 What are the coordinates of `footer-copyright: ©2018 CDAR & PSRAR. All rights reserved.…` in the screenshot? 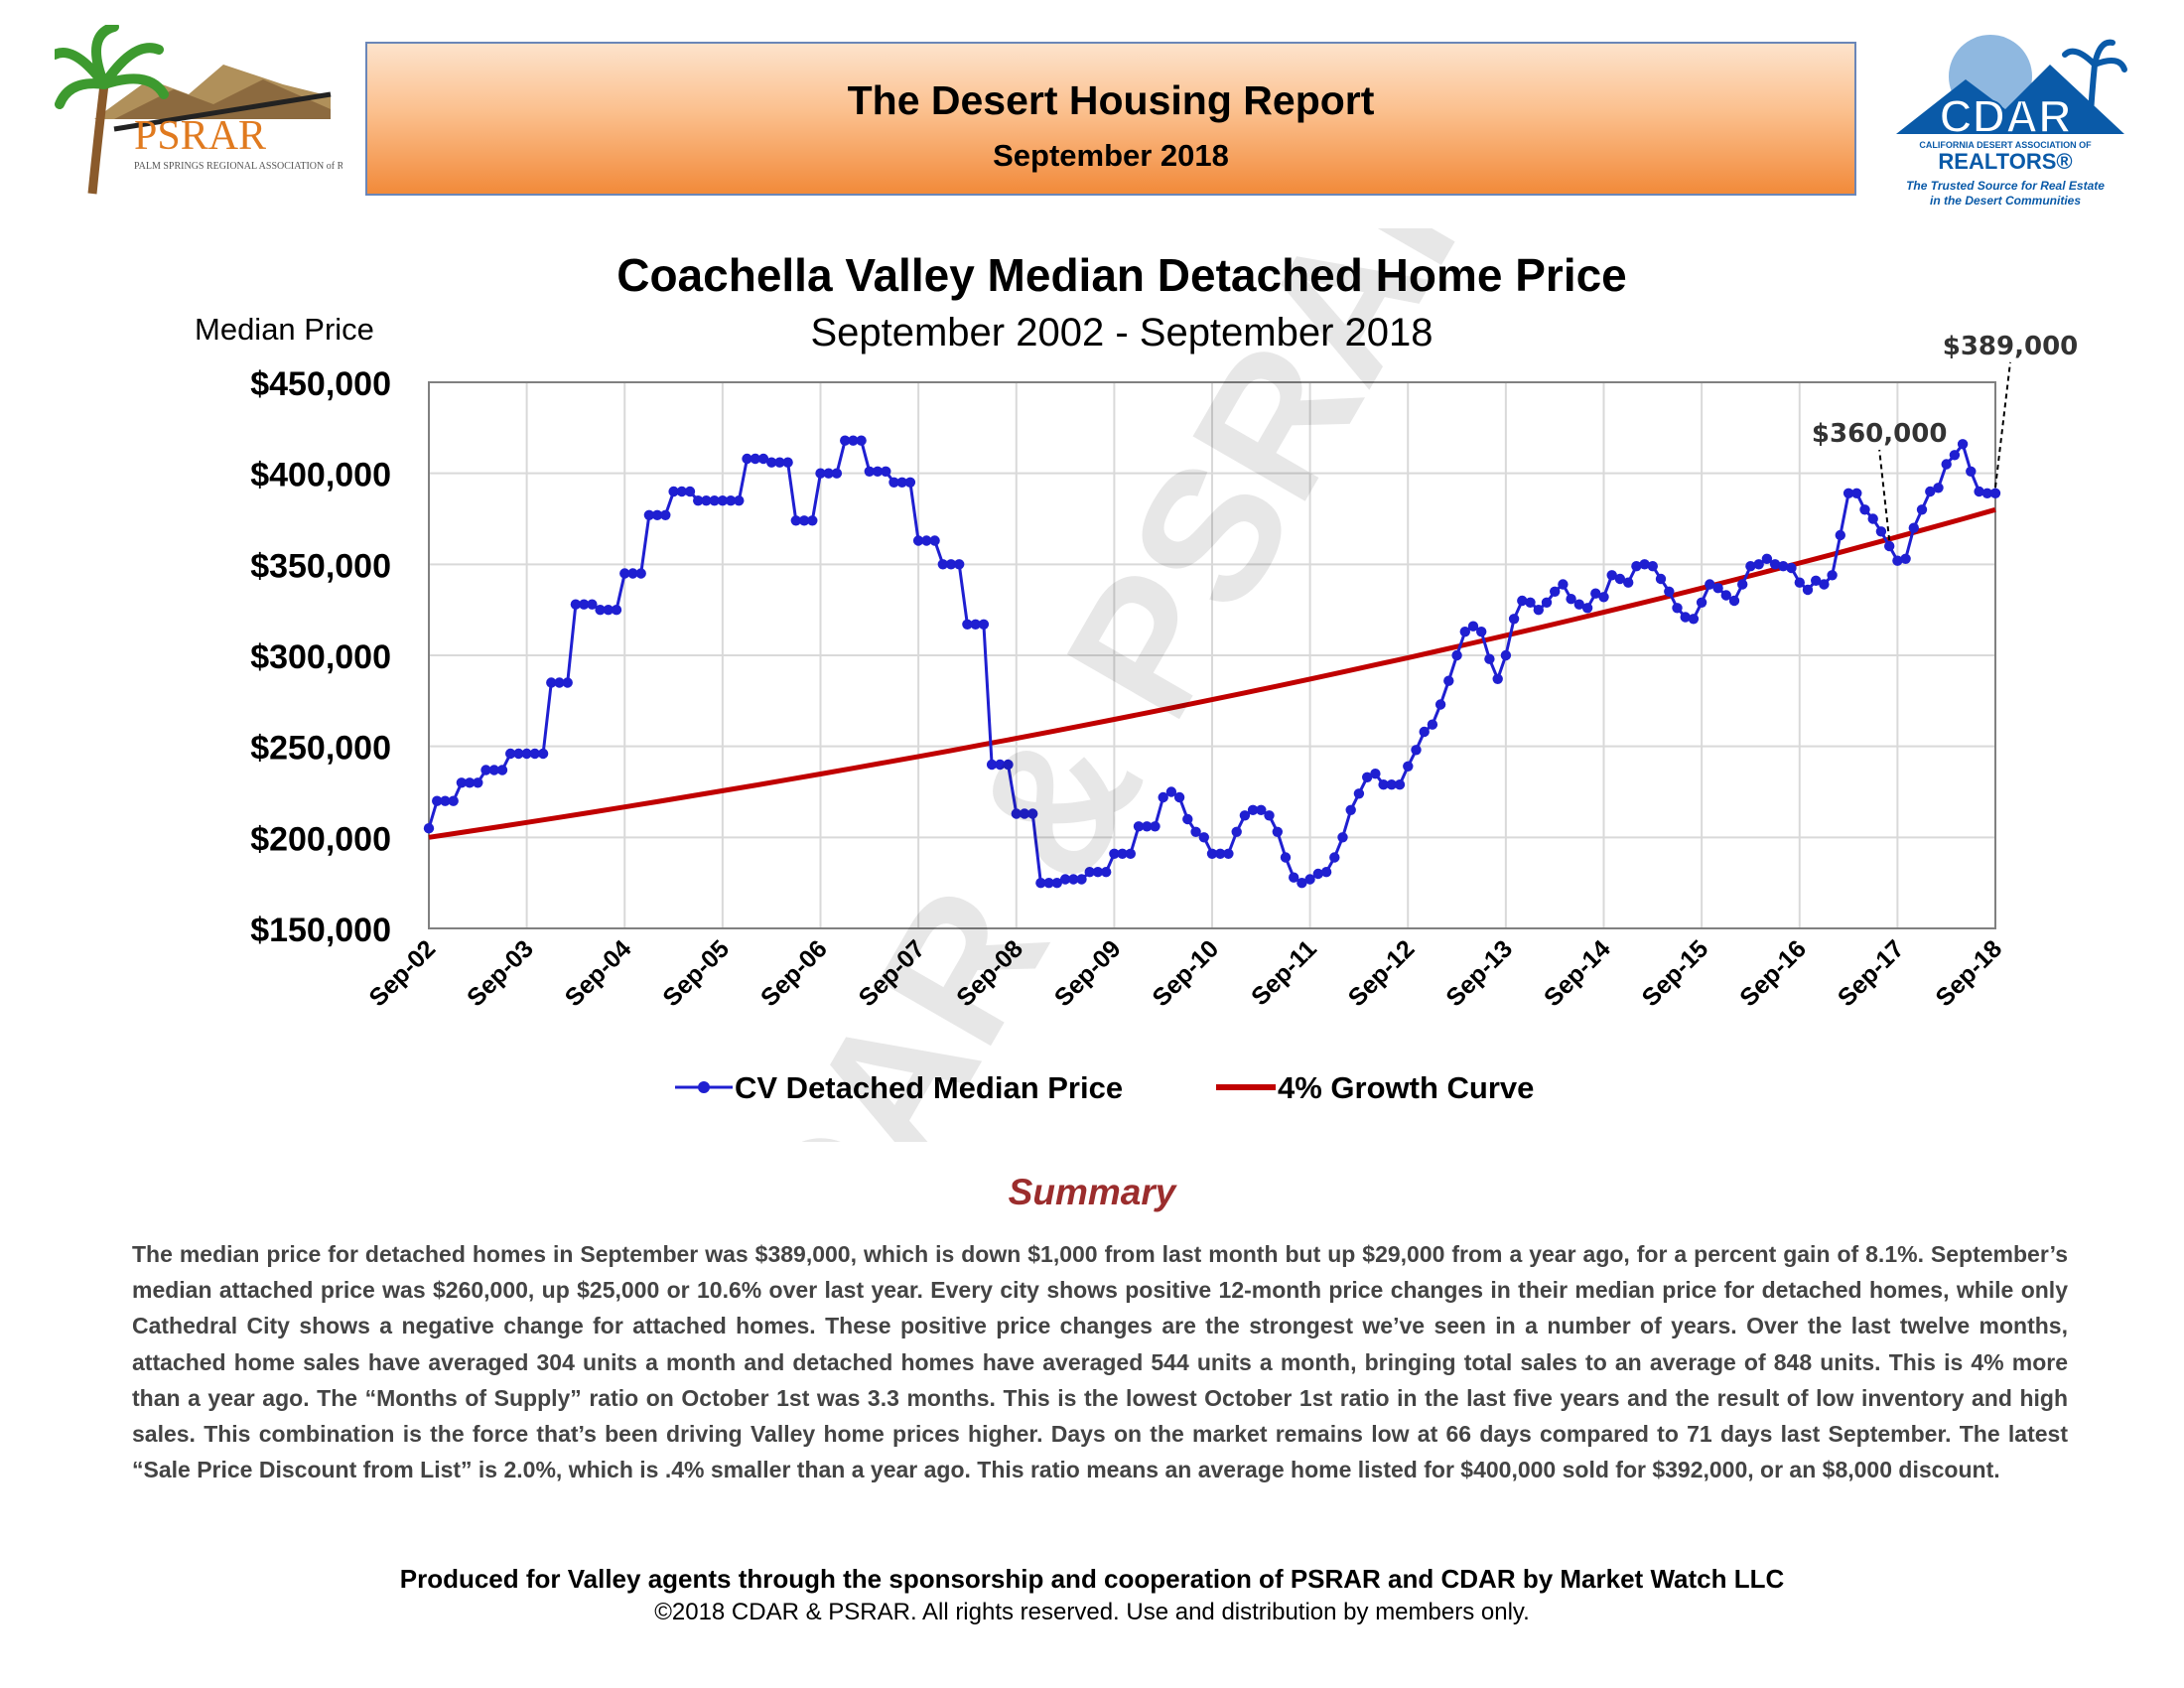 It's located at (1092, 1612).